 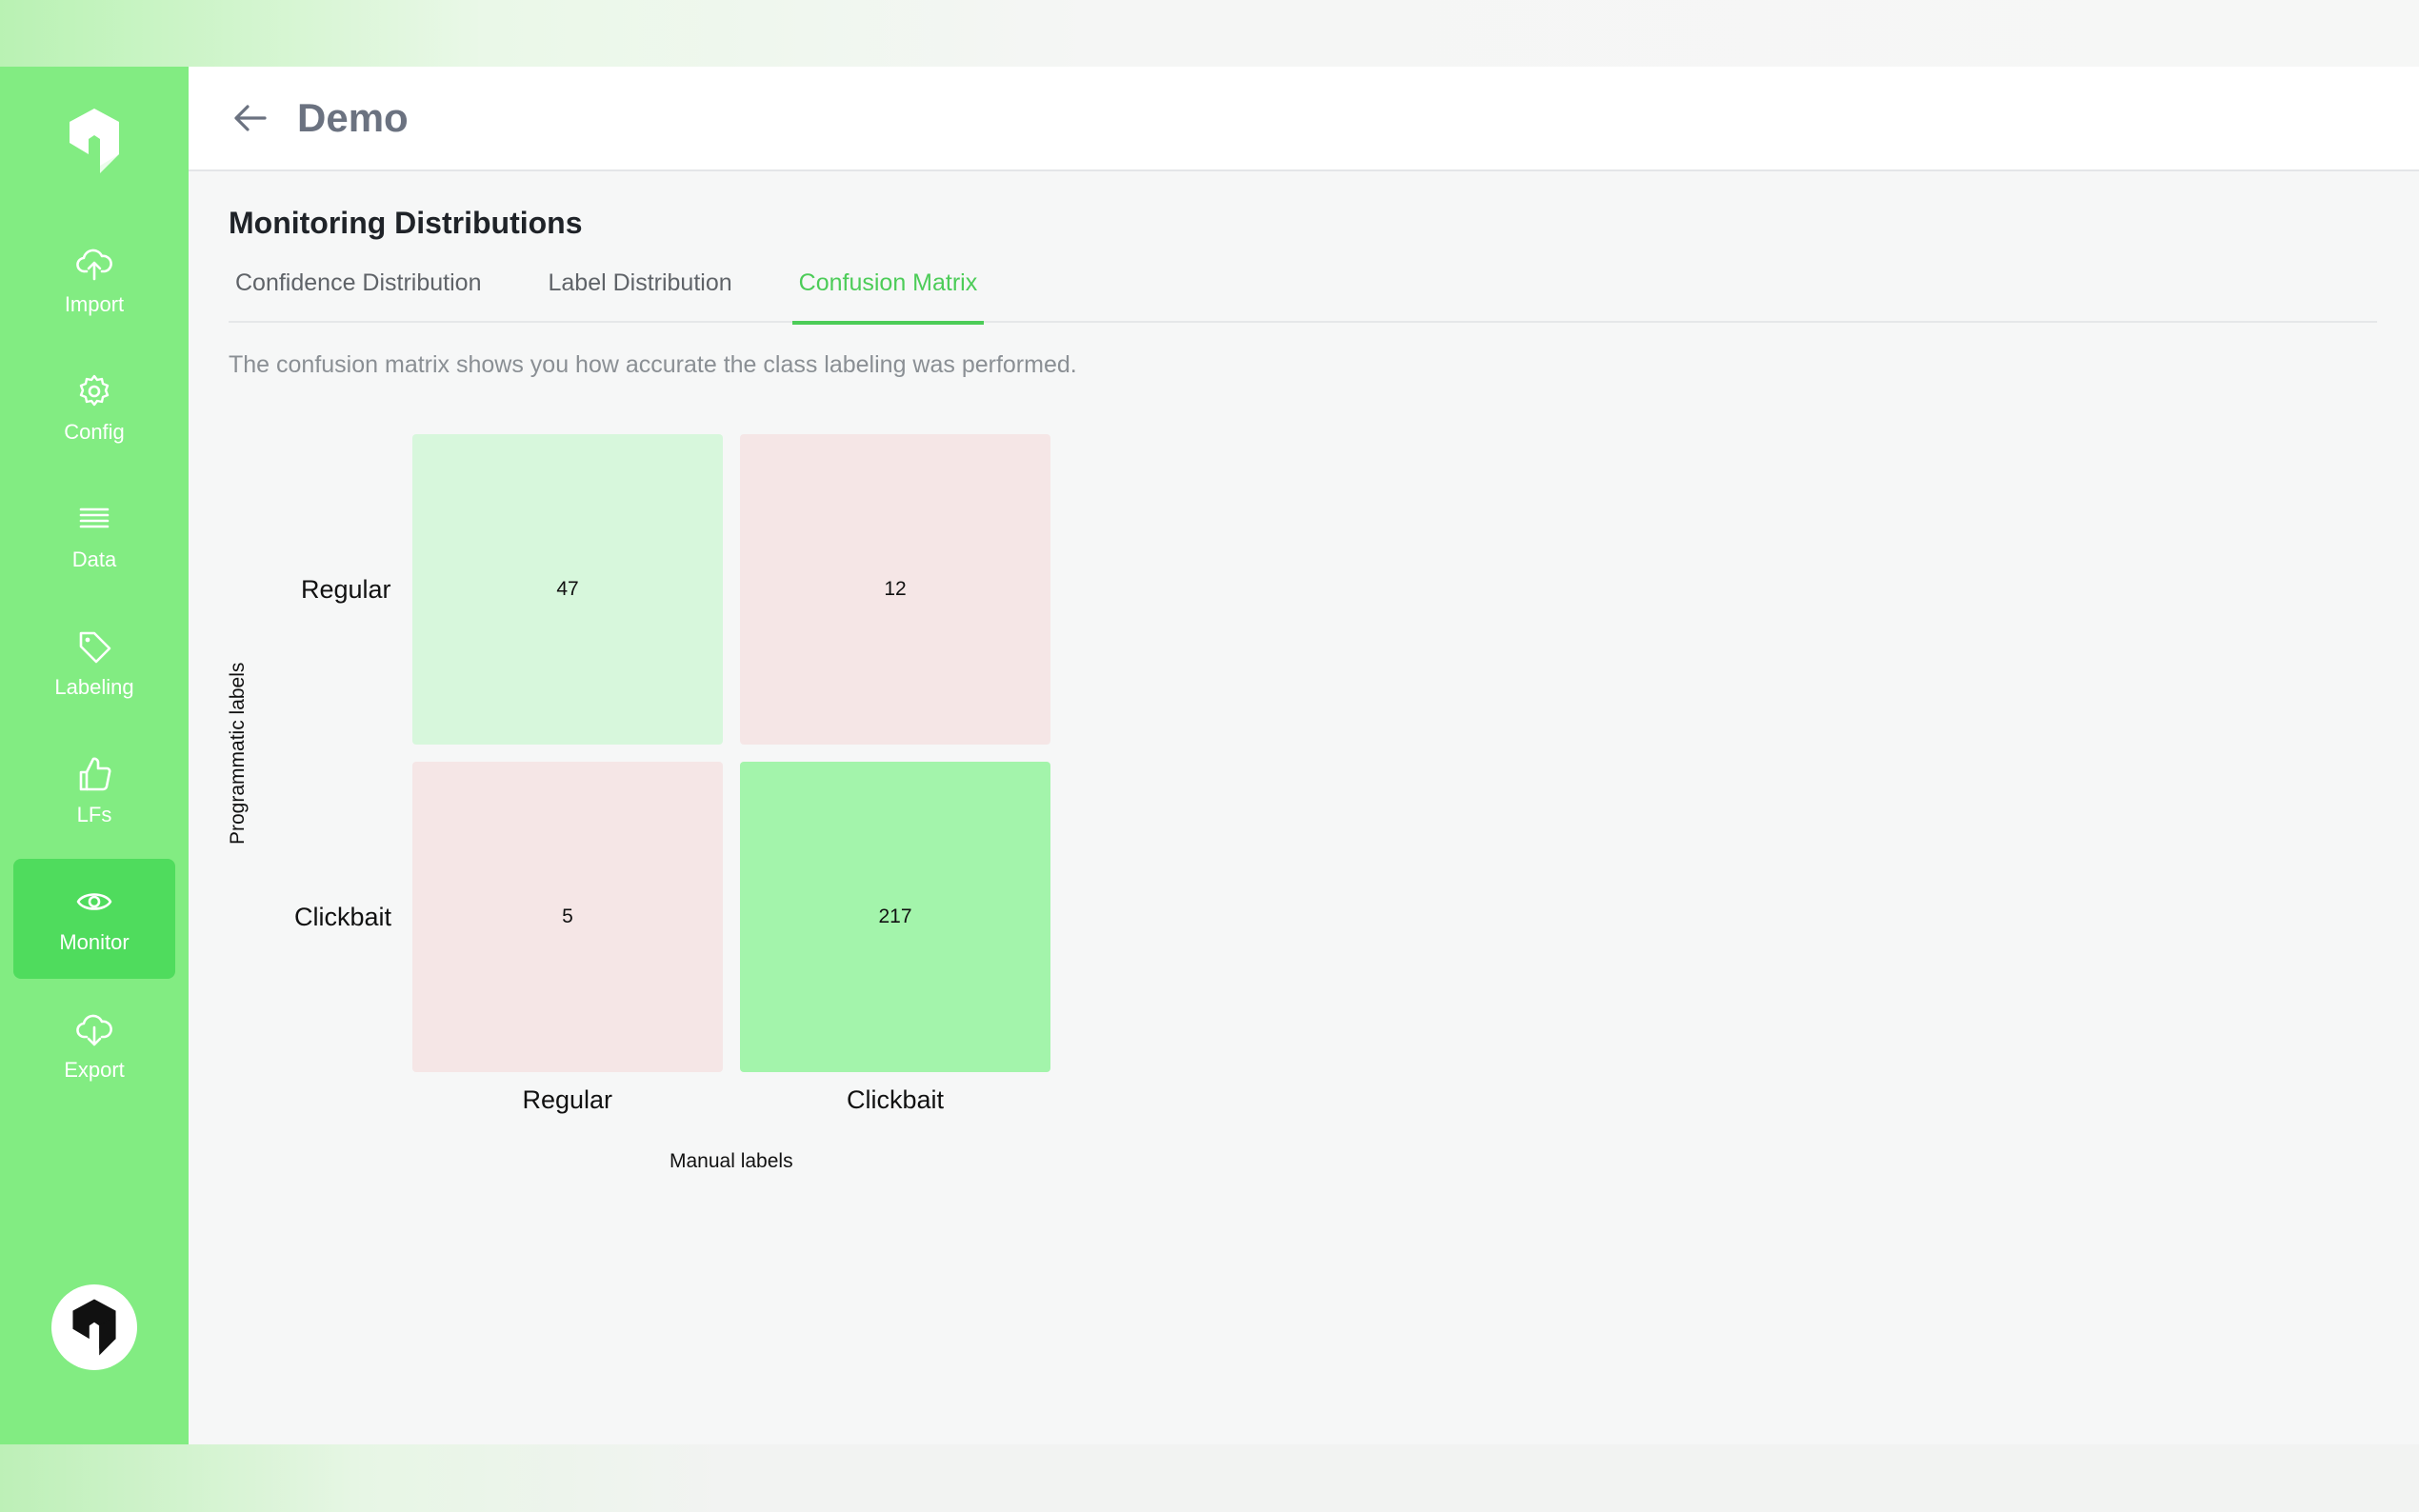 I want to click on tab-confusion-matrix: Confusion Matrix, so click(x=888, y=293).